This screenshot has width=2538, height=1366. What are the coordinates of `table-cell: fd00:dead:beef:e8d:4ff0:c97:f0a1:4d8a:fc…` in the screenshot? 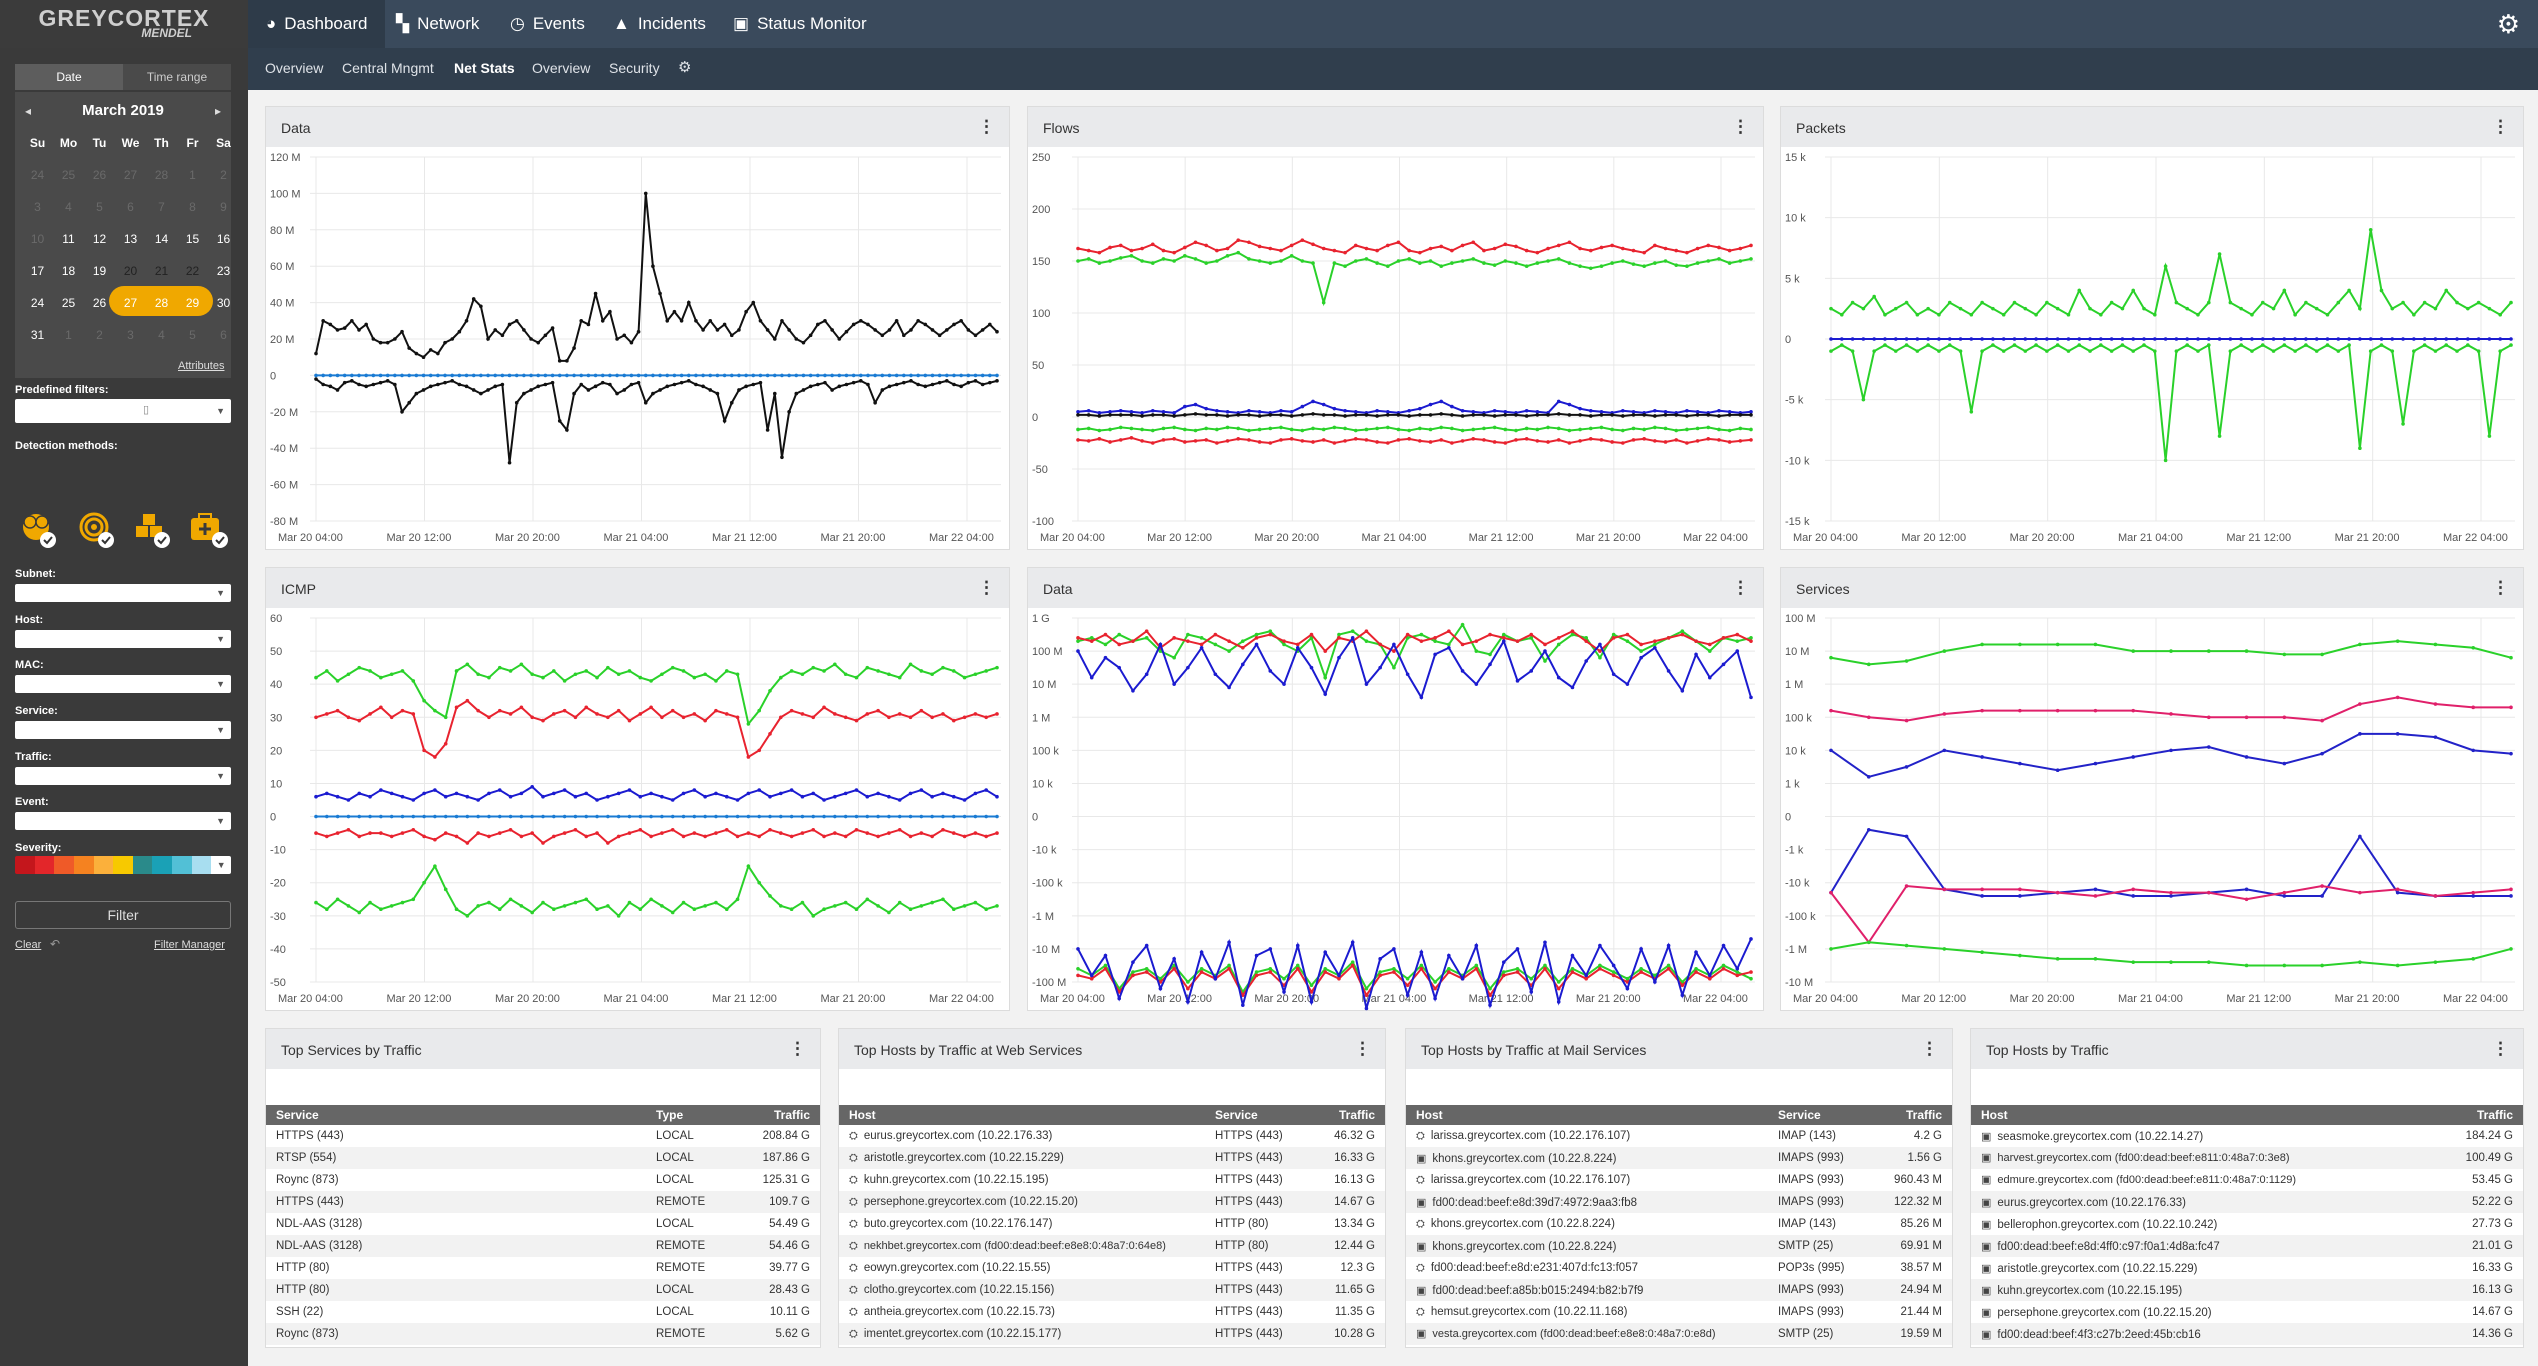 It's located at (2108, 1246).